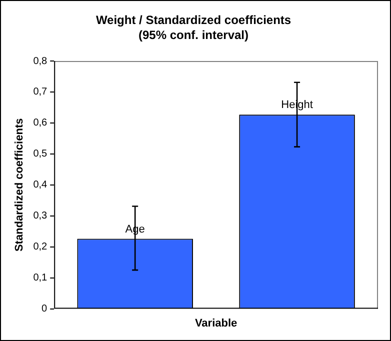  What do you see at coordinates (40, 247) in the screenshot?
I see `y-tick-label: 0,2` at bounding box center [40, 247].